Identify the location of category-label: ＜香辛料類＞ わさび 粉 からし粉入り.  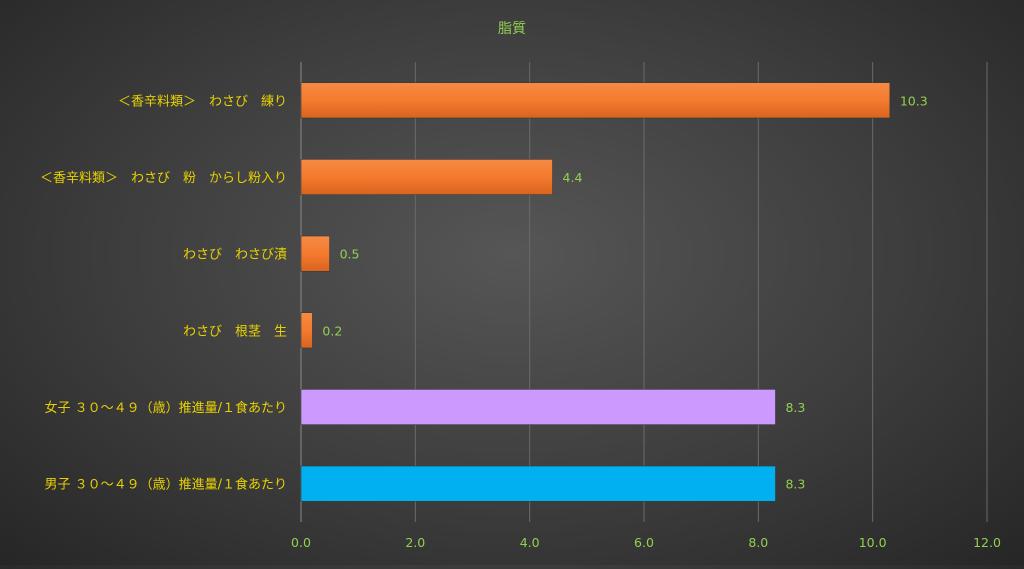
(163, 178).